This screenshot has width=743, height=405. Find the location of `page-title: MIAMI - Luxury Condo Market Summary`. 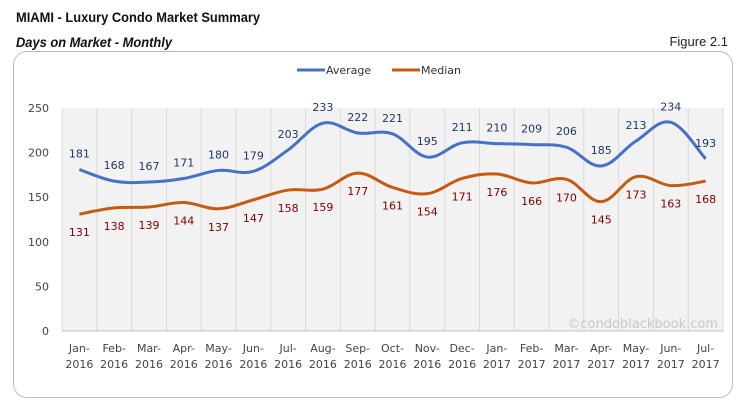

page-title: MIAMI - Luxury Condo Market Summary is located at coordinates (138, 17).